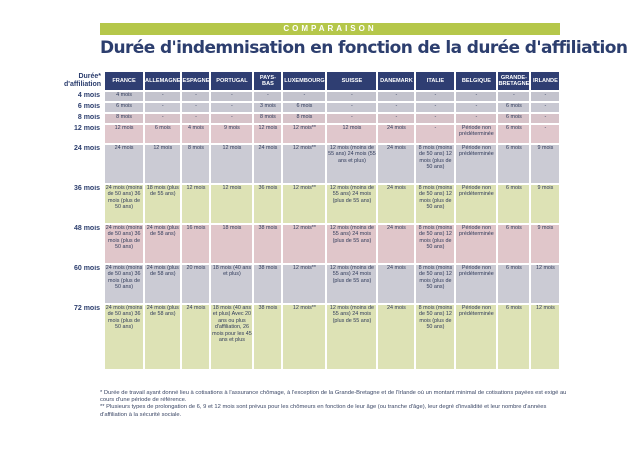 Image resolution: width=638 pixels, height=451 pixels. What do you see at coordinates (163, 204) in the screenshot?
I see `table-cell: 18 mois (plus de 55 ans)` at bounding box center [163, 204].